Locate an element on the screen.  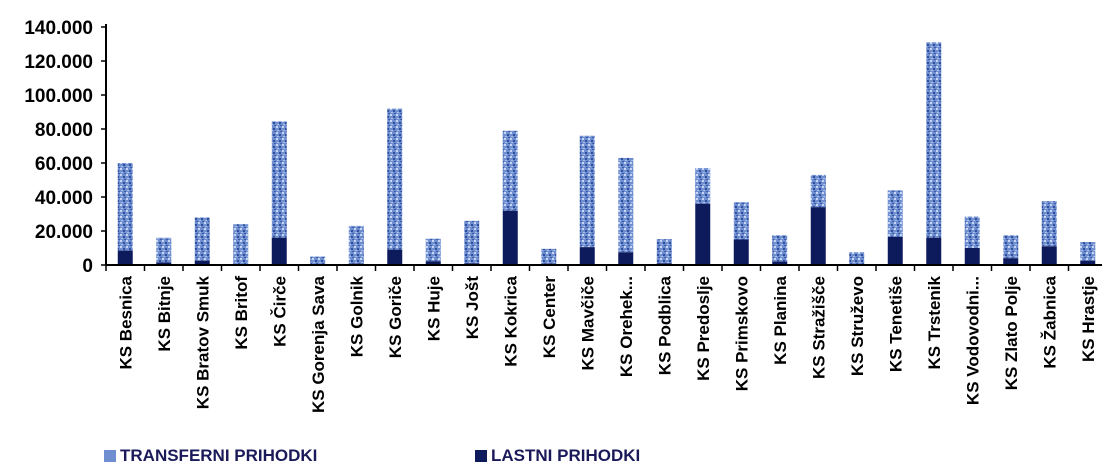
legend-transfer: TRANSFERNI PRIHODKI is located at coordinates (210, 456).